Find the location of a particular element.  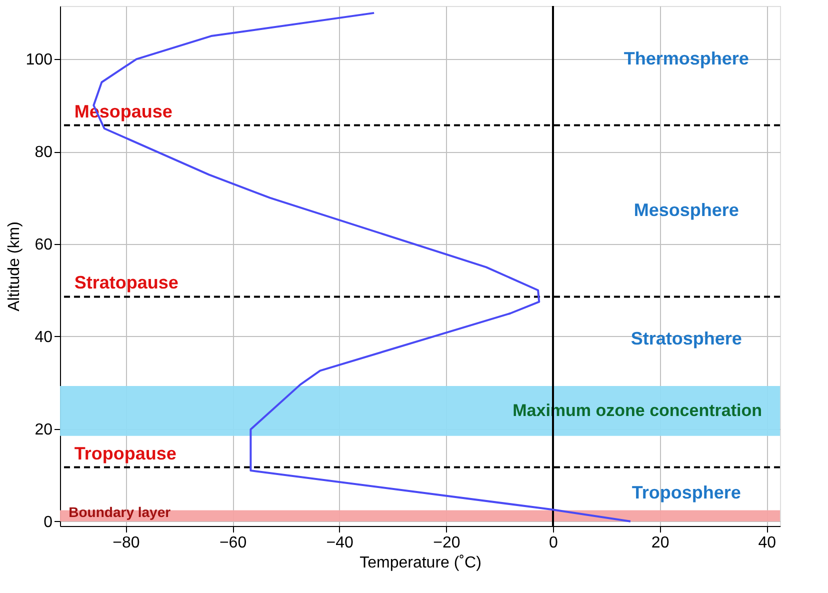

y-tick-label: 80 is located at coordinates (43, 153).